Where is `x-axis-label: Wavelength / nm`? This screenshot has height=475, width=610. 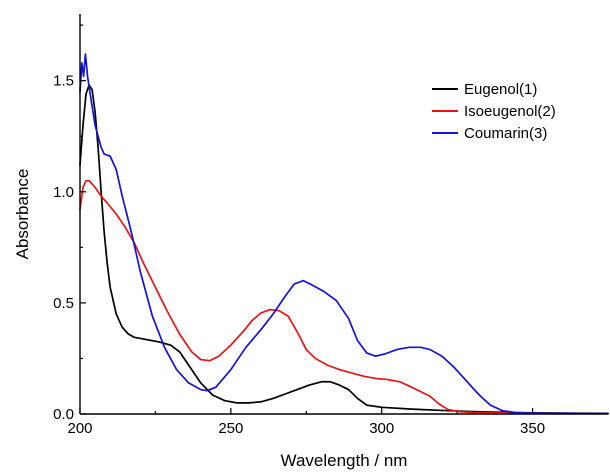 x-axis-label: Wavelength / nm is located at coordinates (344, 460).